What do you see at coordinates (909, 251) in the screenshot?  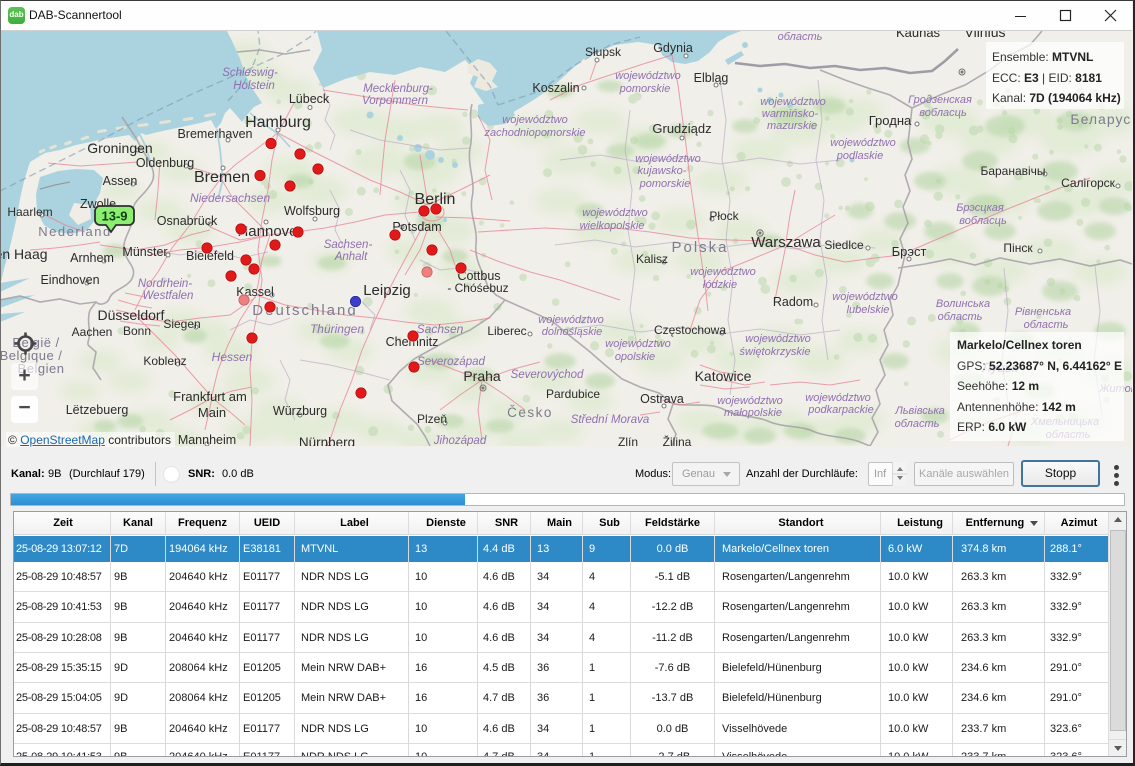 I see `svg-text: Брэст` at bounding box center [909, 251].